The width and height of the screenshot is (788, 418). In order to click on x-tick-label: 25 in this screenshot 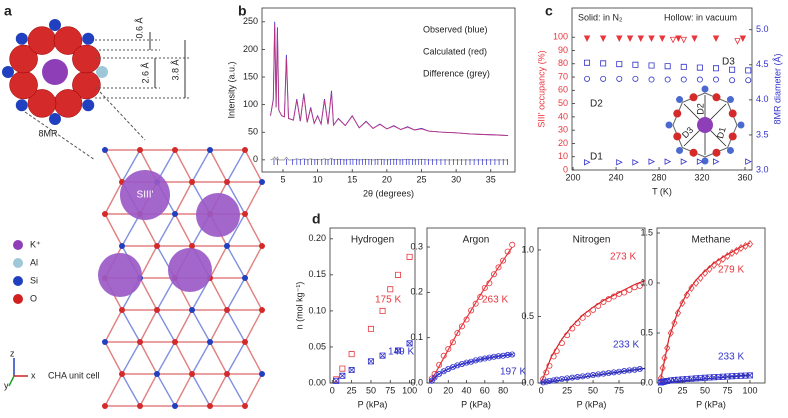, I will do `click(567, 390)`.